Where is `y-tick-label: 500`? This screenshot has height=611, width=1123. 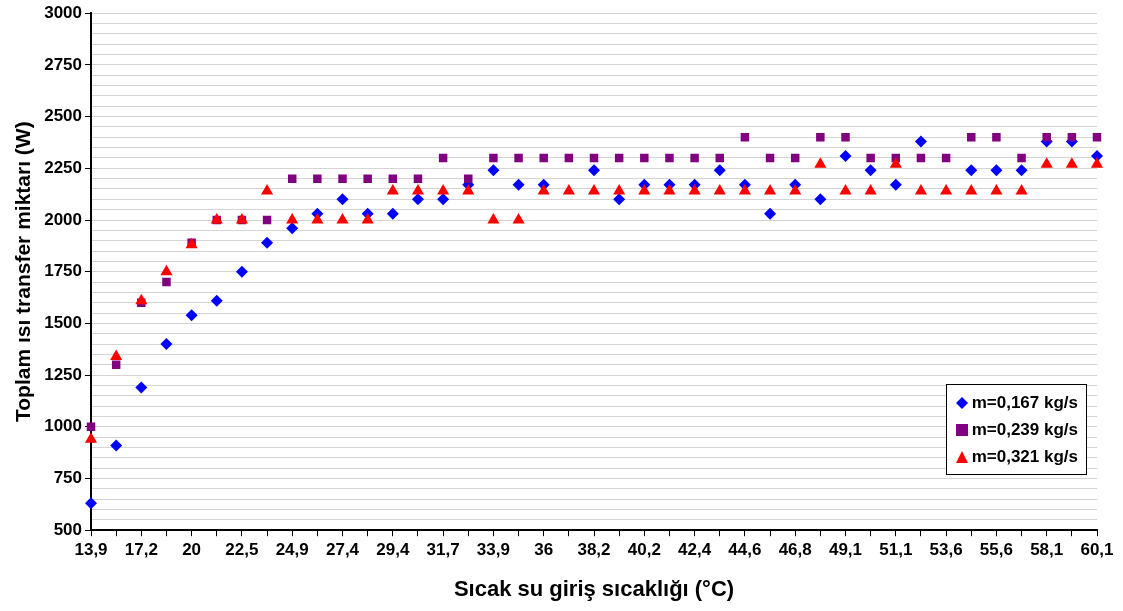
y-tick-label: 500 is located at coordinates (68, 529).